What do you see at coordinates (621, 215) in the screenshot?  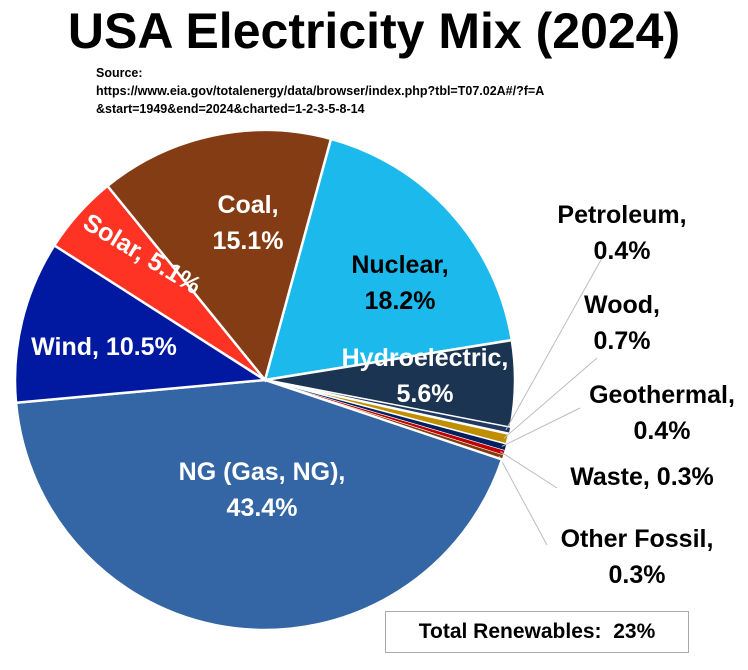 I see `data-label-line: Petroleum,` at bounding box center [621, 215].